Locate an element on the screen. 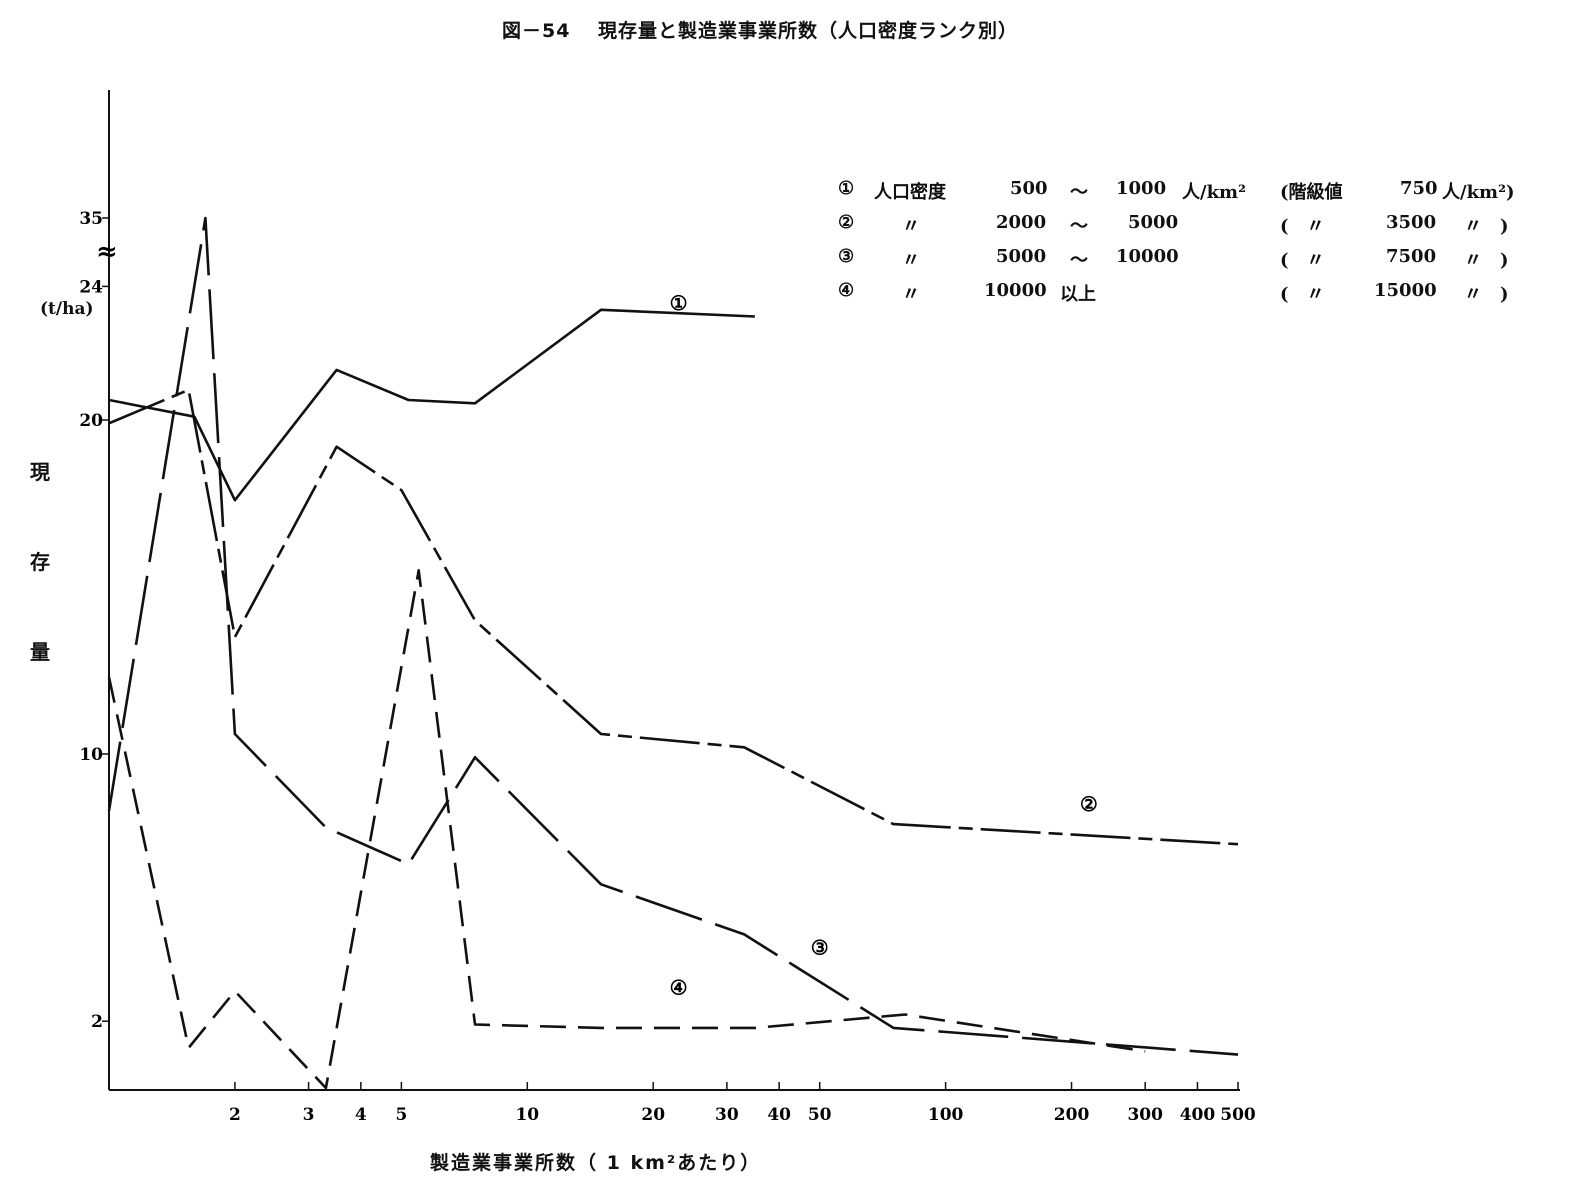 The height and width of the screenshot is (1204, 1571). legend-low-3: 5000 is located at coordinates (1021, 256).